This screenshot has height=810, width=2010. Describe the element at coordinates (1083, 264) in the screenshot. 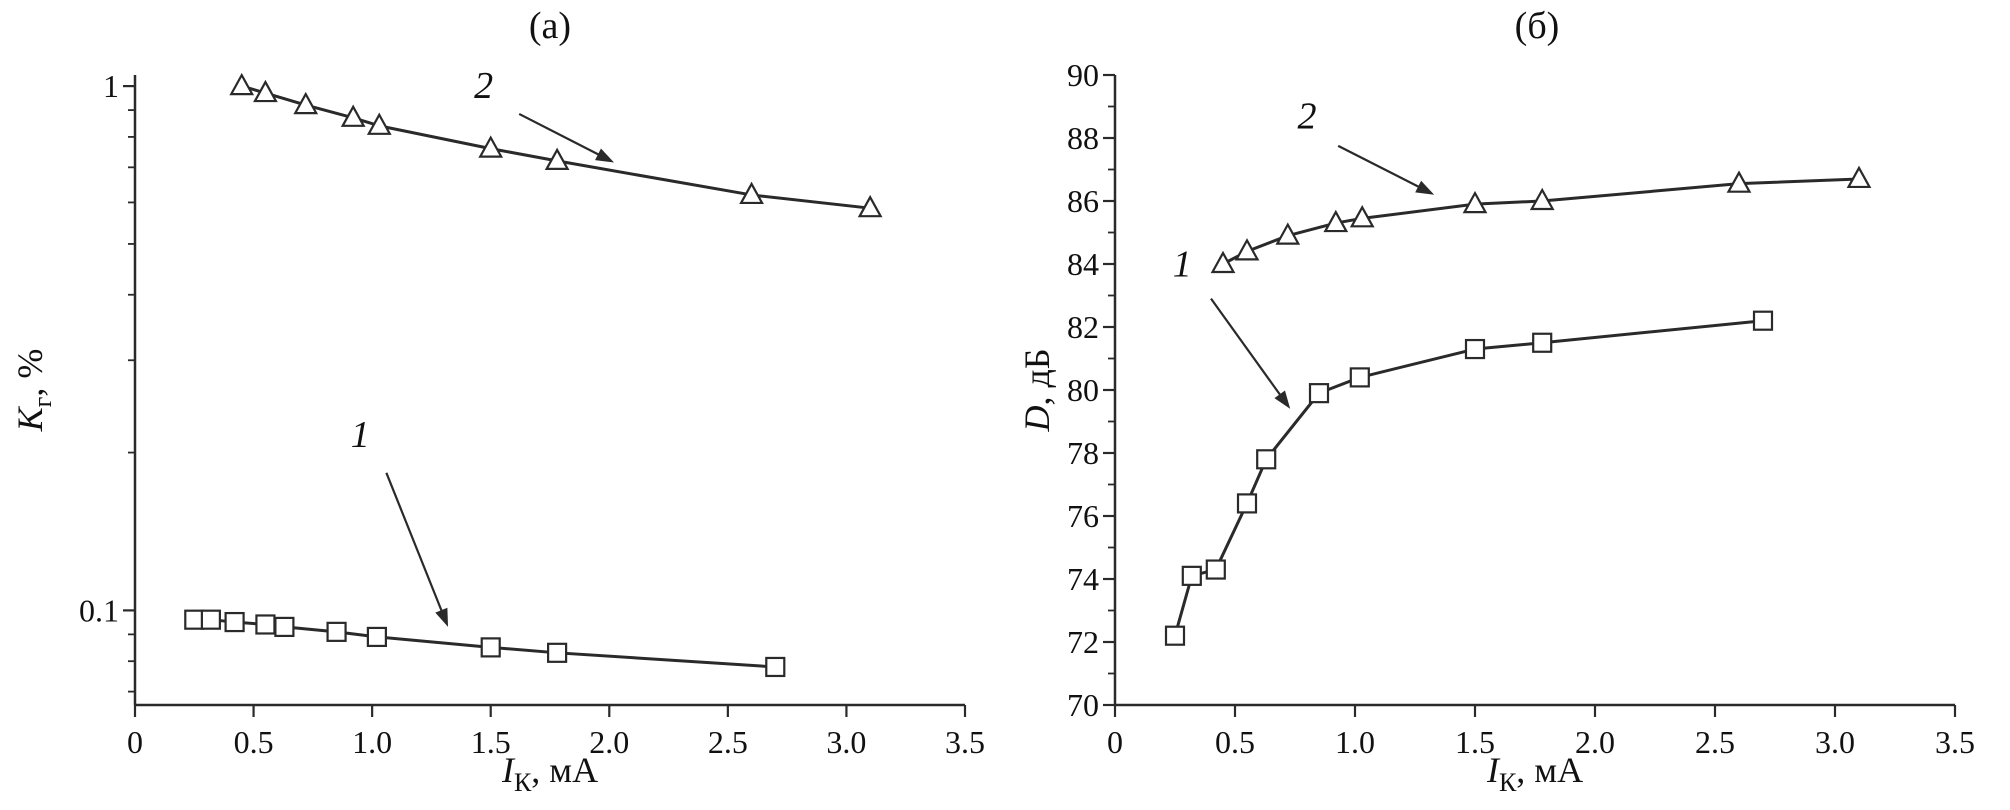

I see `y-tick-label: 84` at that location.